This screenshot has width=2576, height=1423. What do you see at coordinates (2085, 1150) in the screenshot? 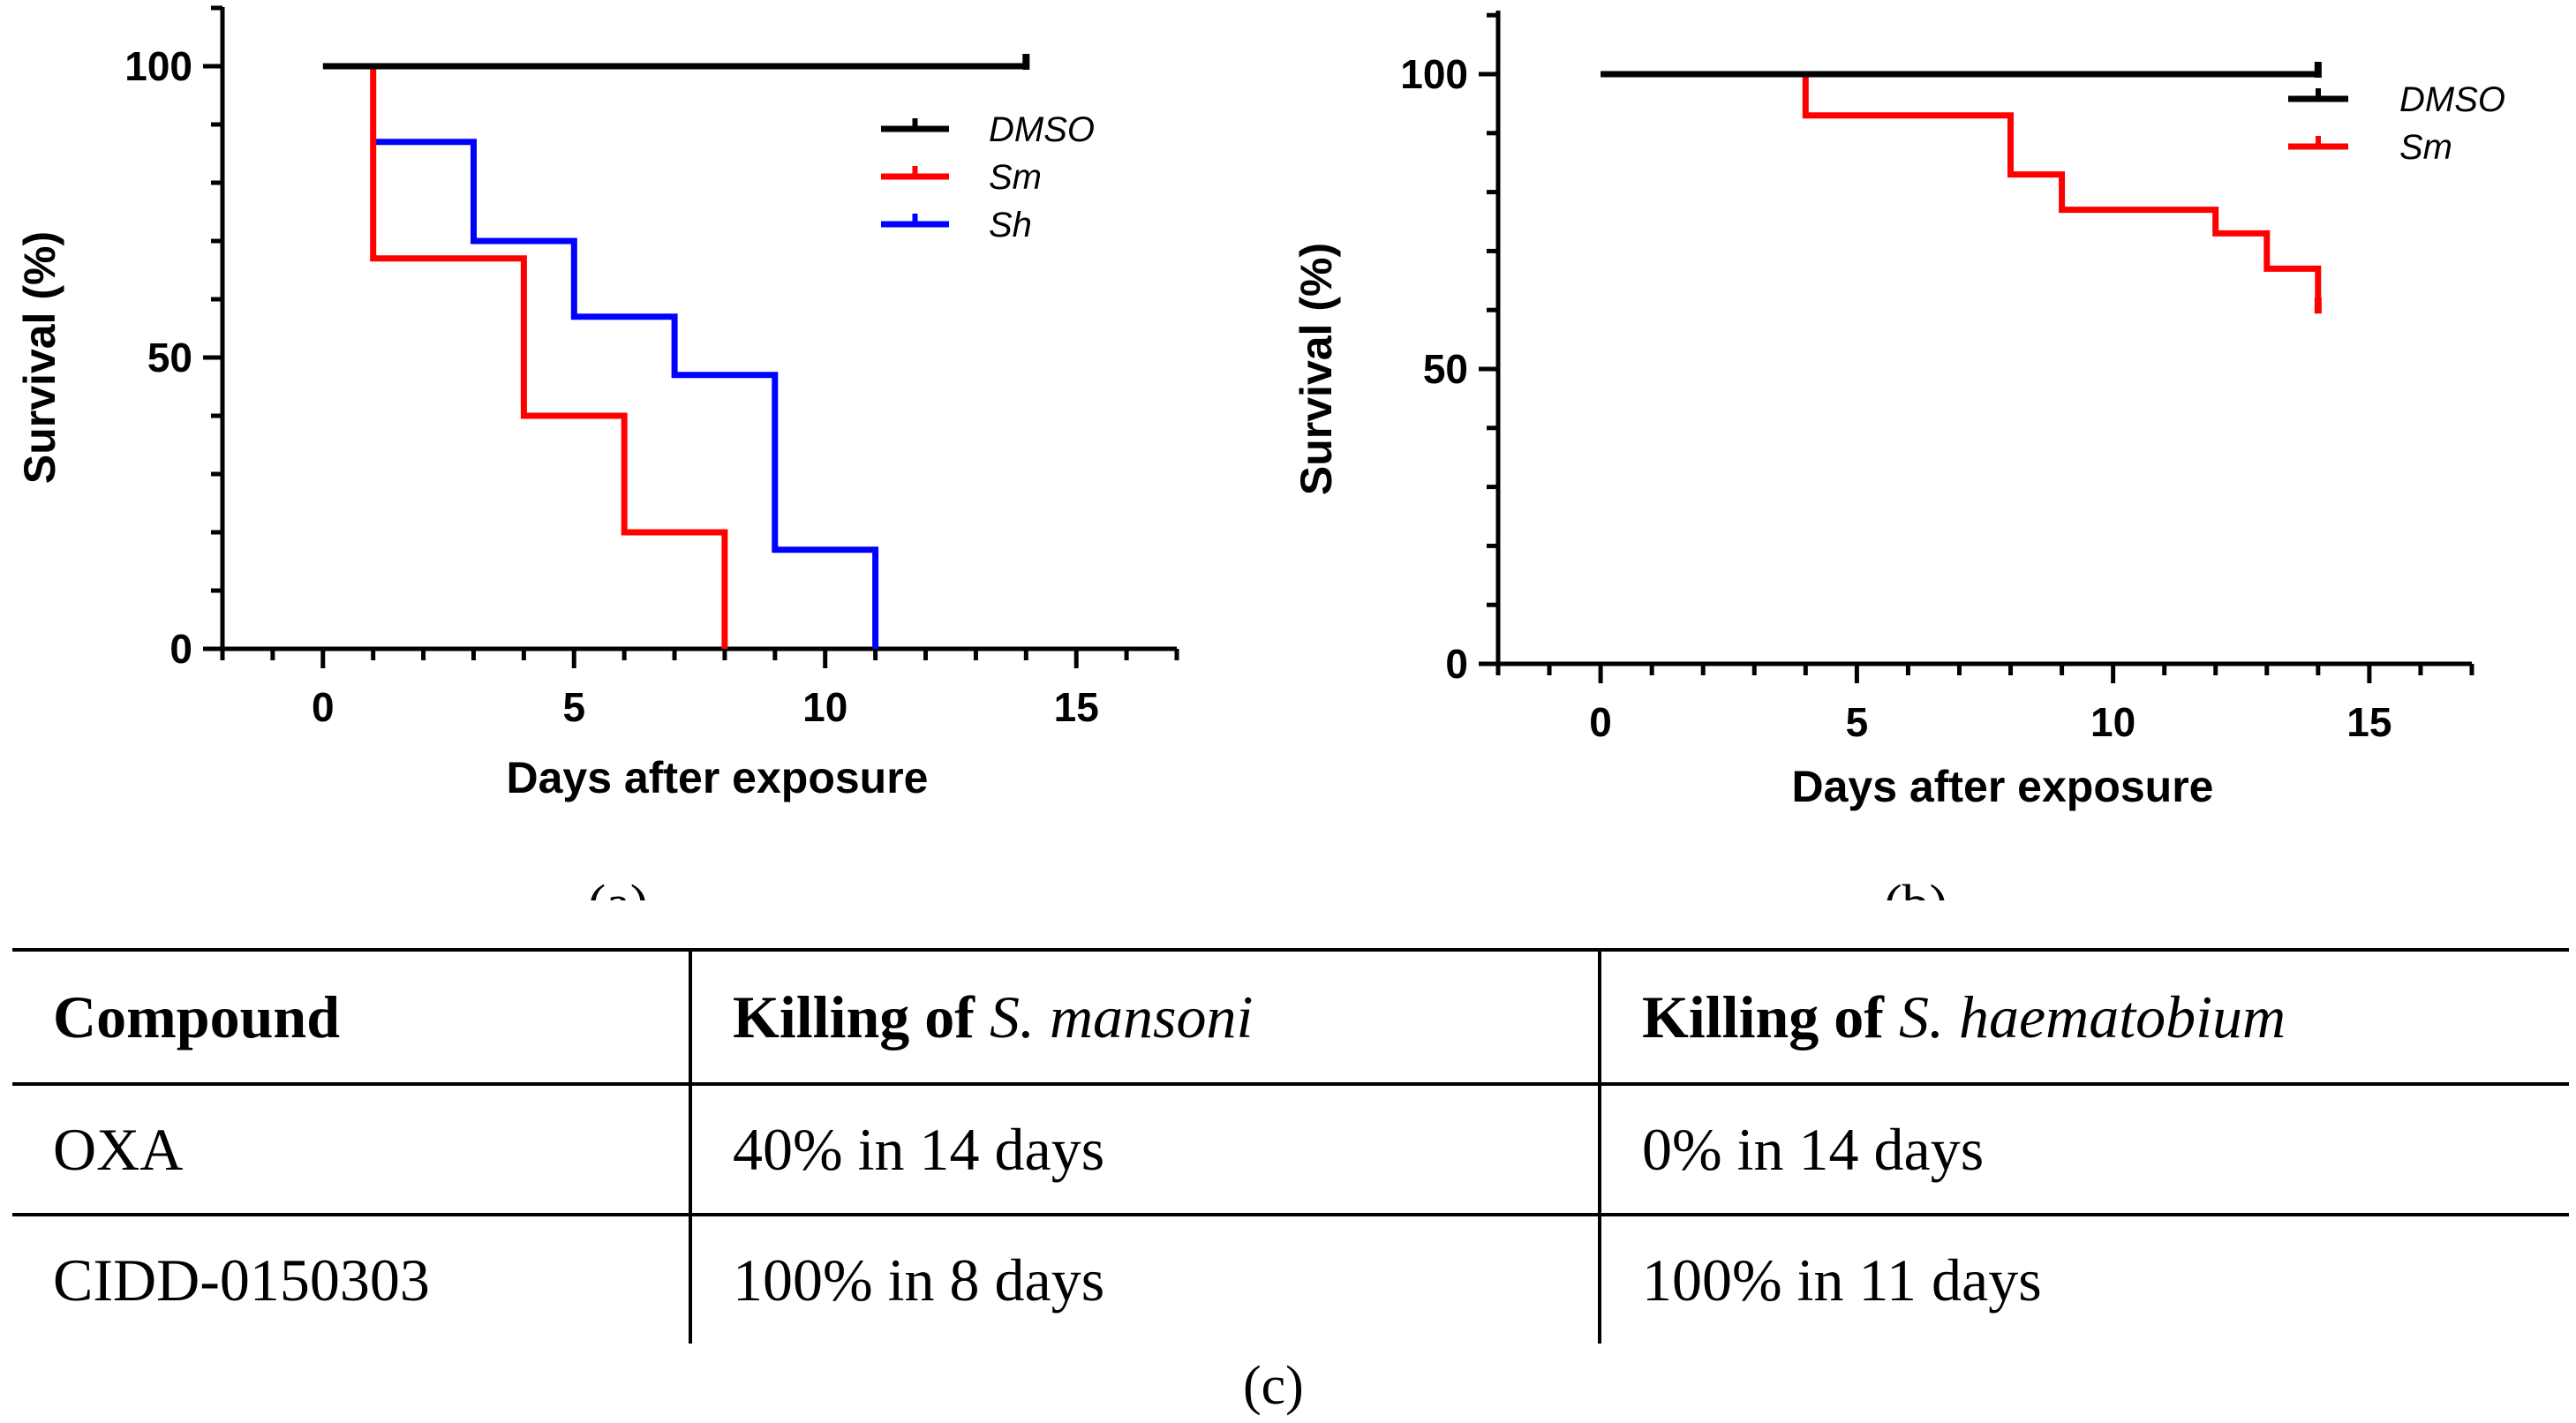
I see `cell-haematobium: 0% in 14 days` at bounding box center [2085, 1150].